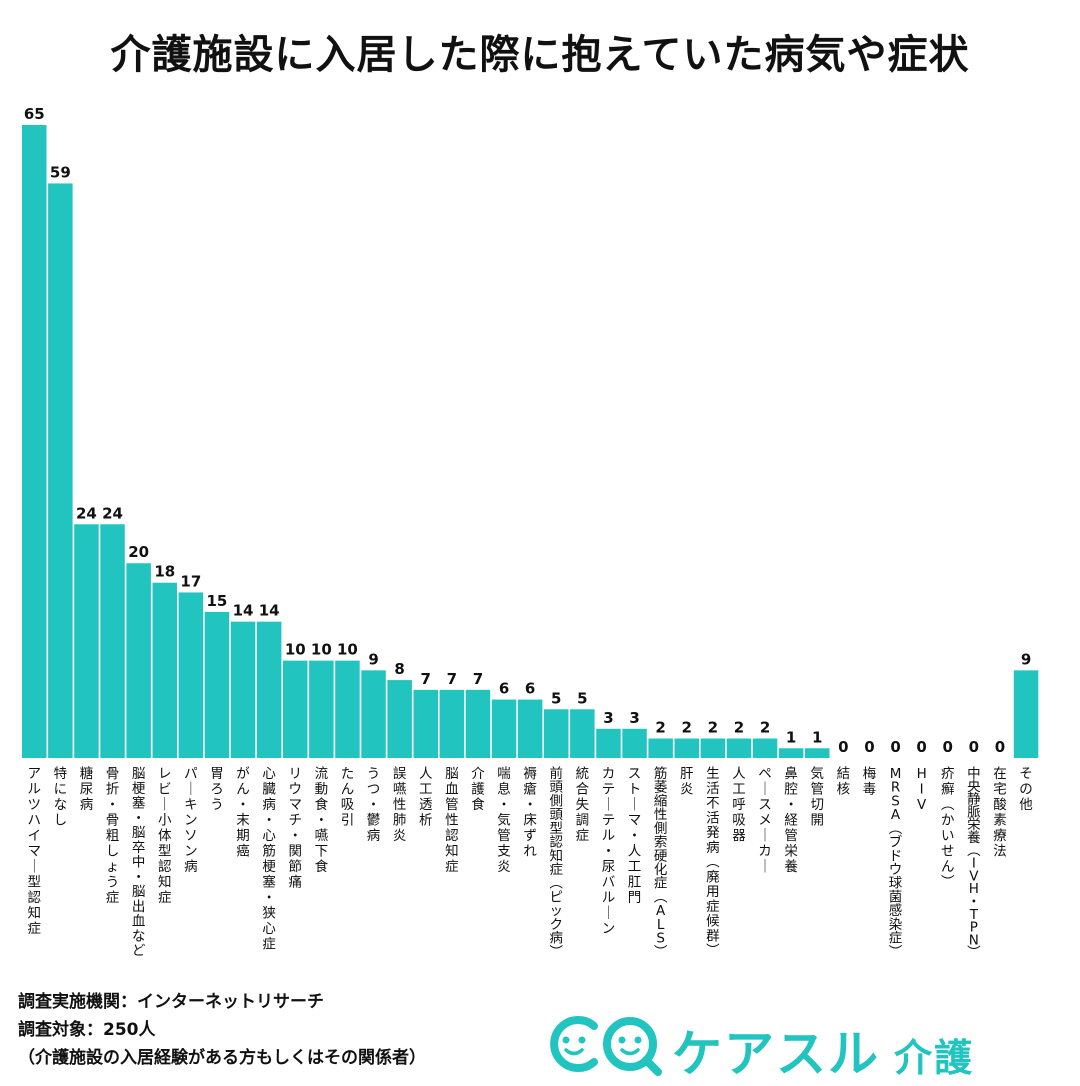  What do you see at coordinates (948, 828) in the screenshot?
I see `category-label: 疥癬︵かいせん︶` at bounding box center [948, 828].